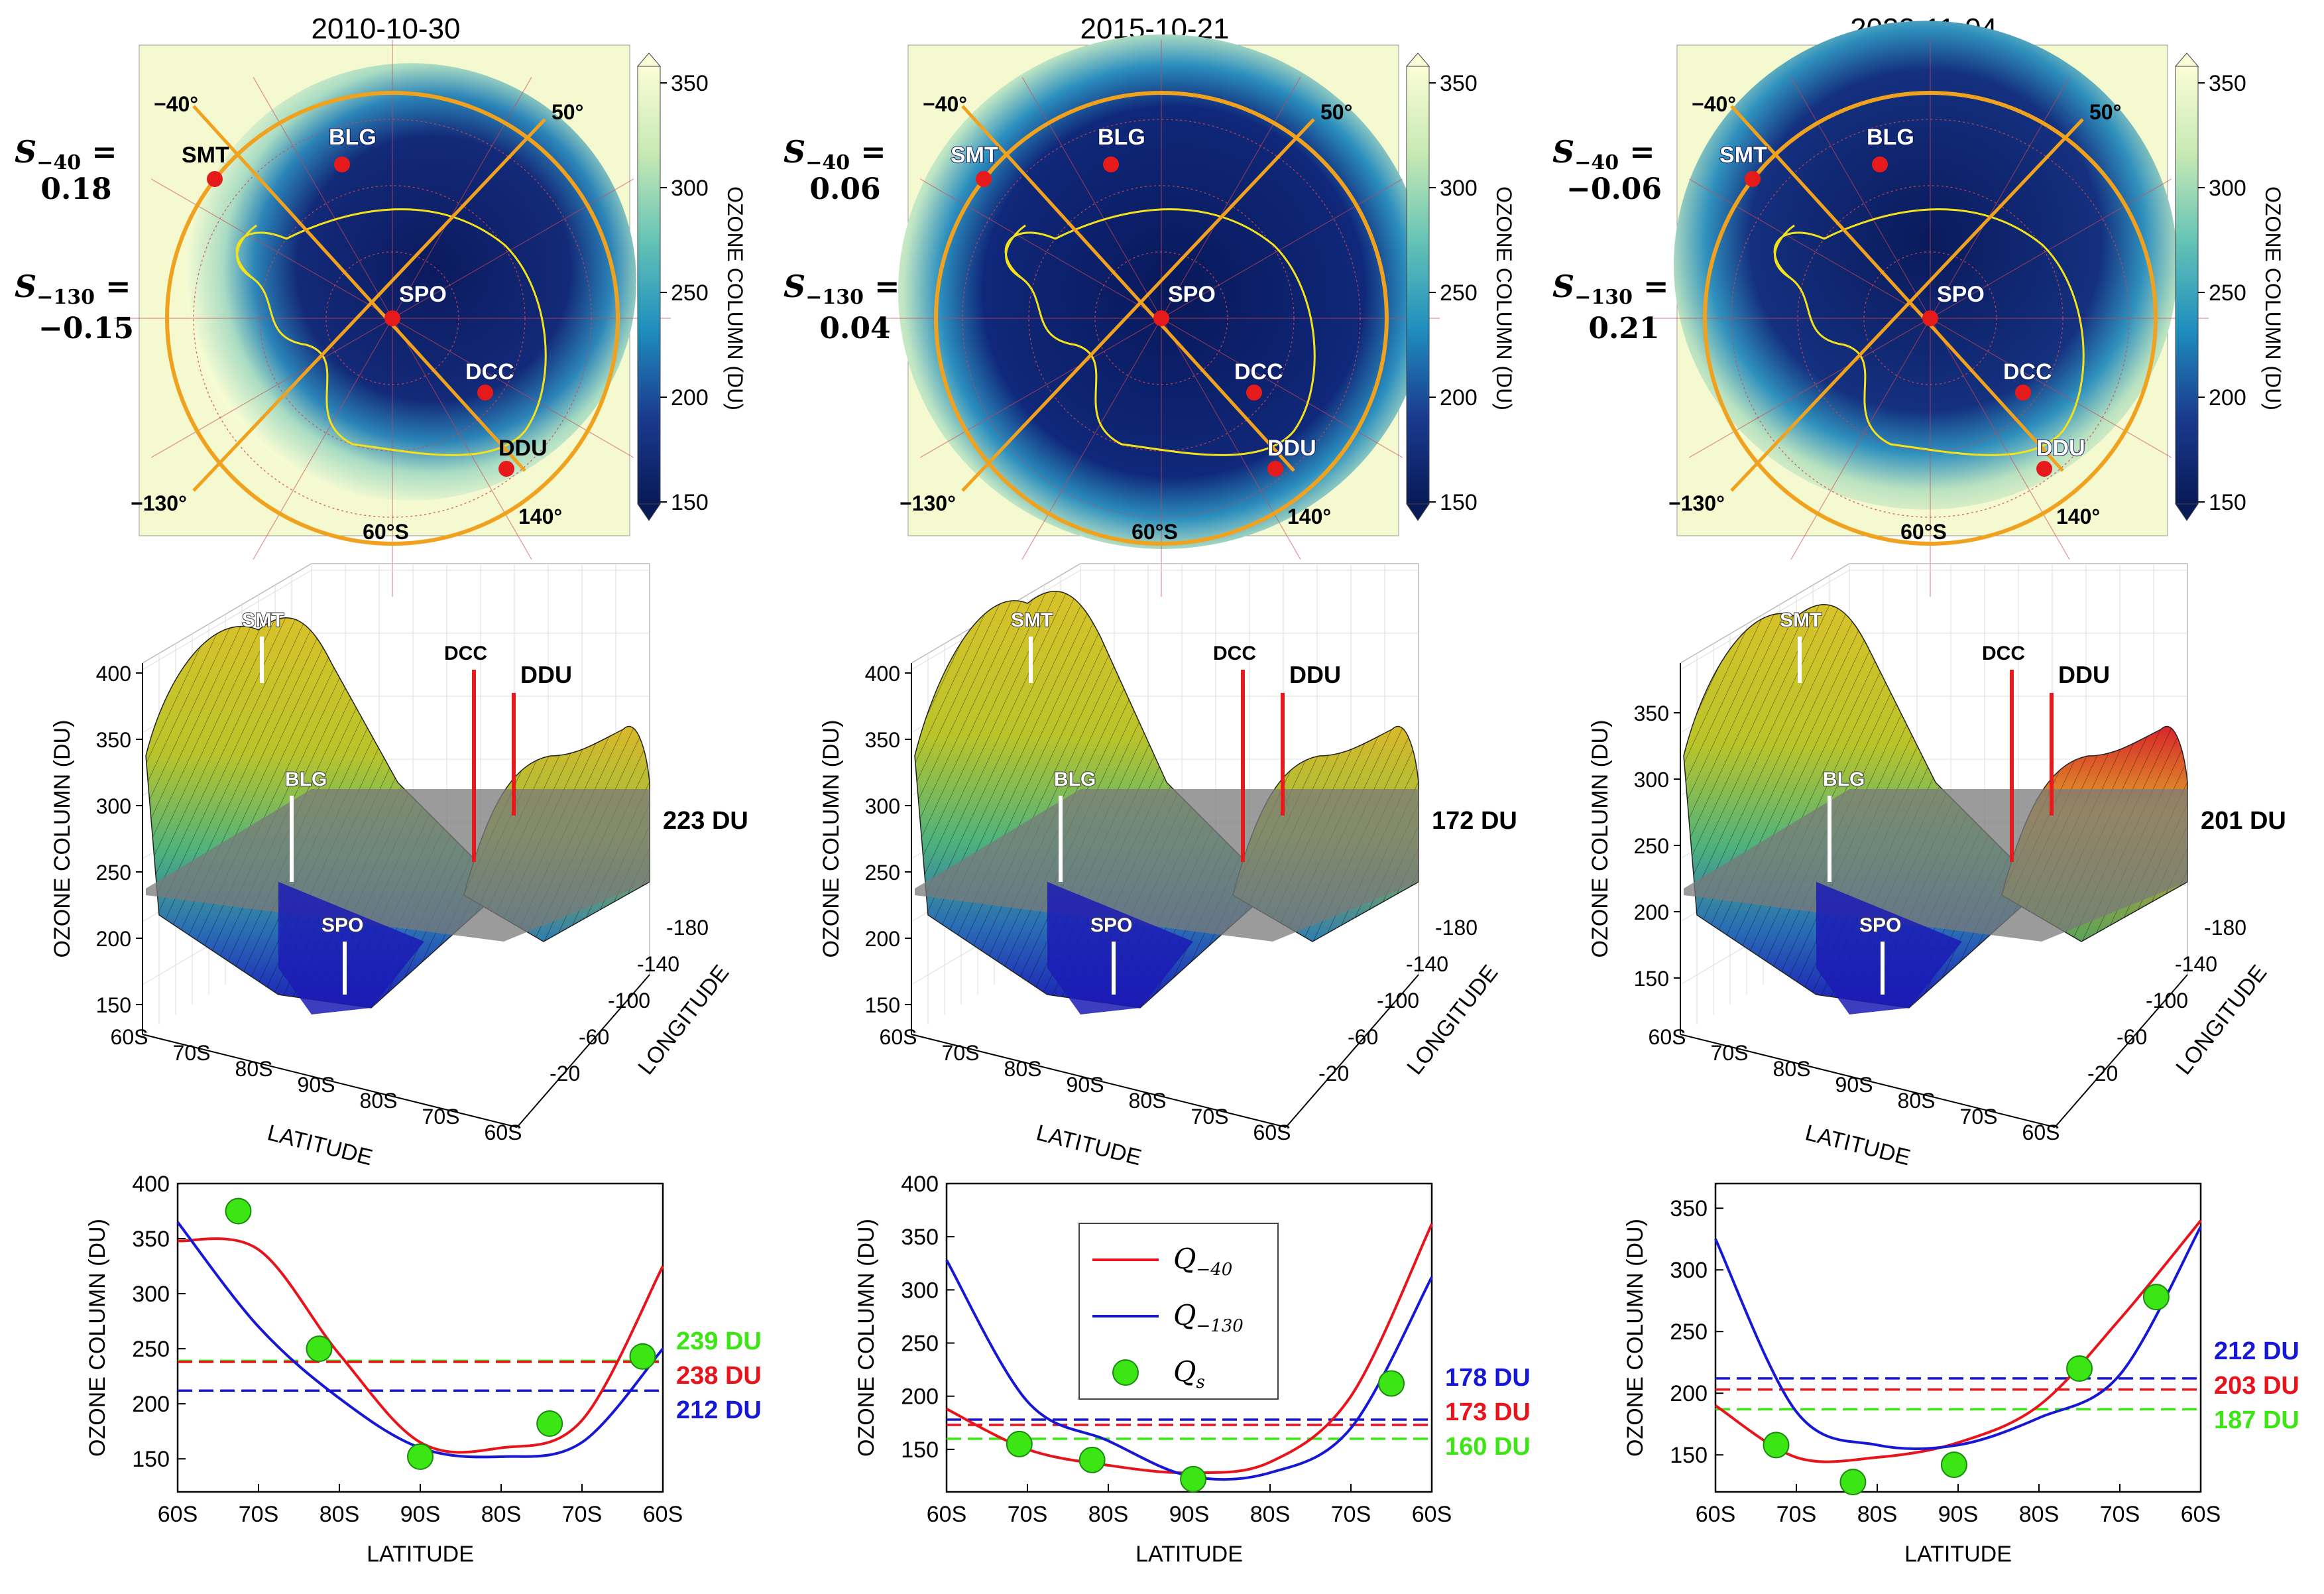 This screenshot has width=2324, height=1594. Describe the element at coordinates (2227, 397) in the screenshot. I see `colorbar-tick-label: 200` at that location.